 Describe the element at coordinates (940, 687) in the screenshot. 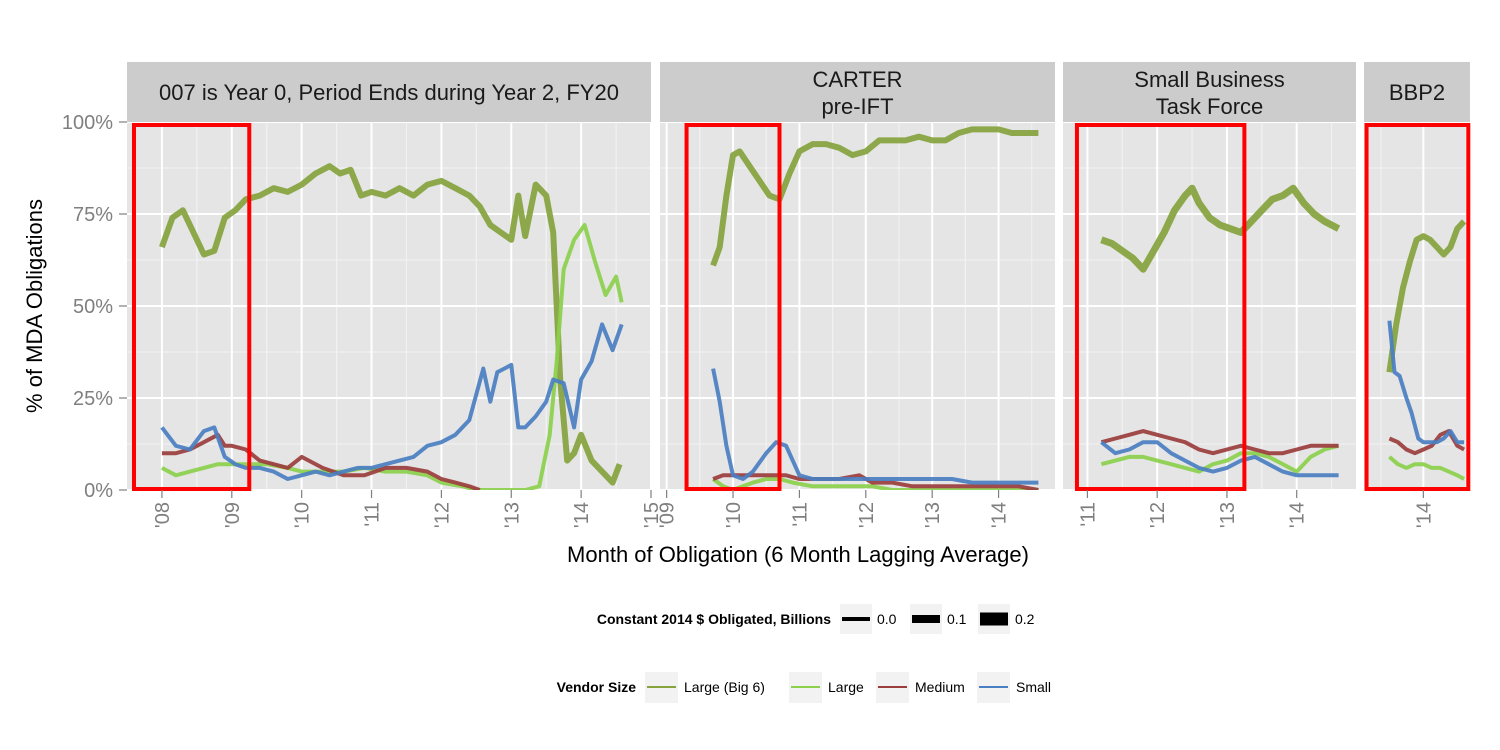

I see `legend-vendor-label: Medium` at that location.